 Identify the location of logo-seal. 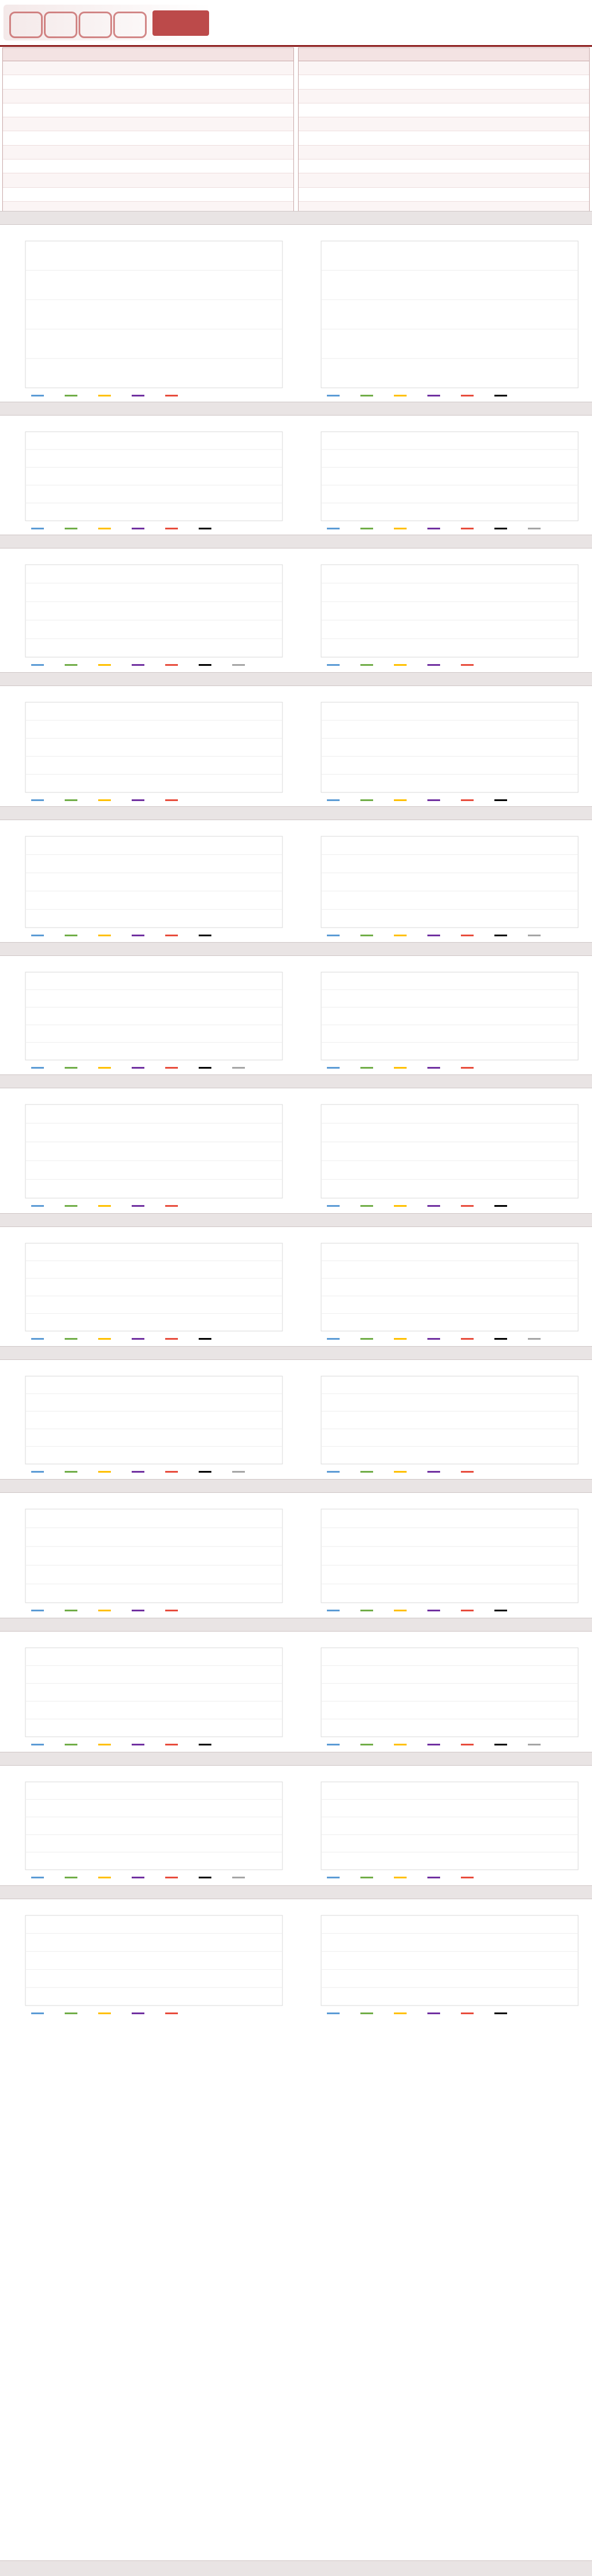
(180, 23).